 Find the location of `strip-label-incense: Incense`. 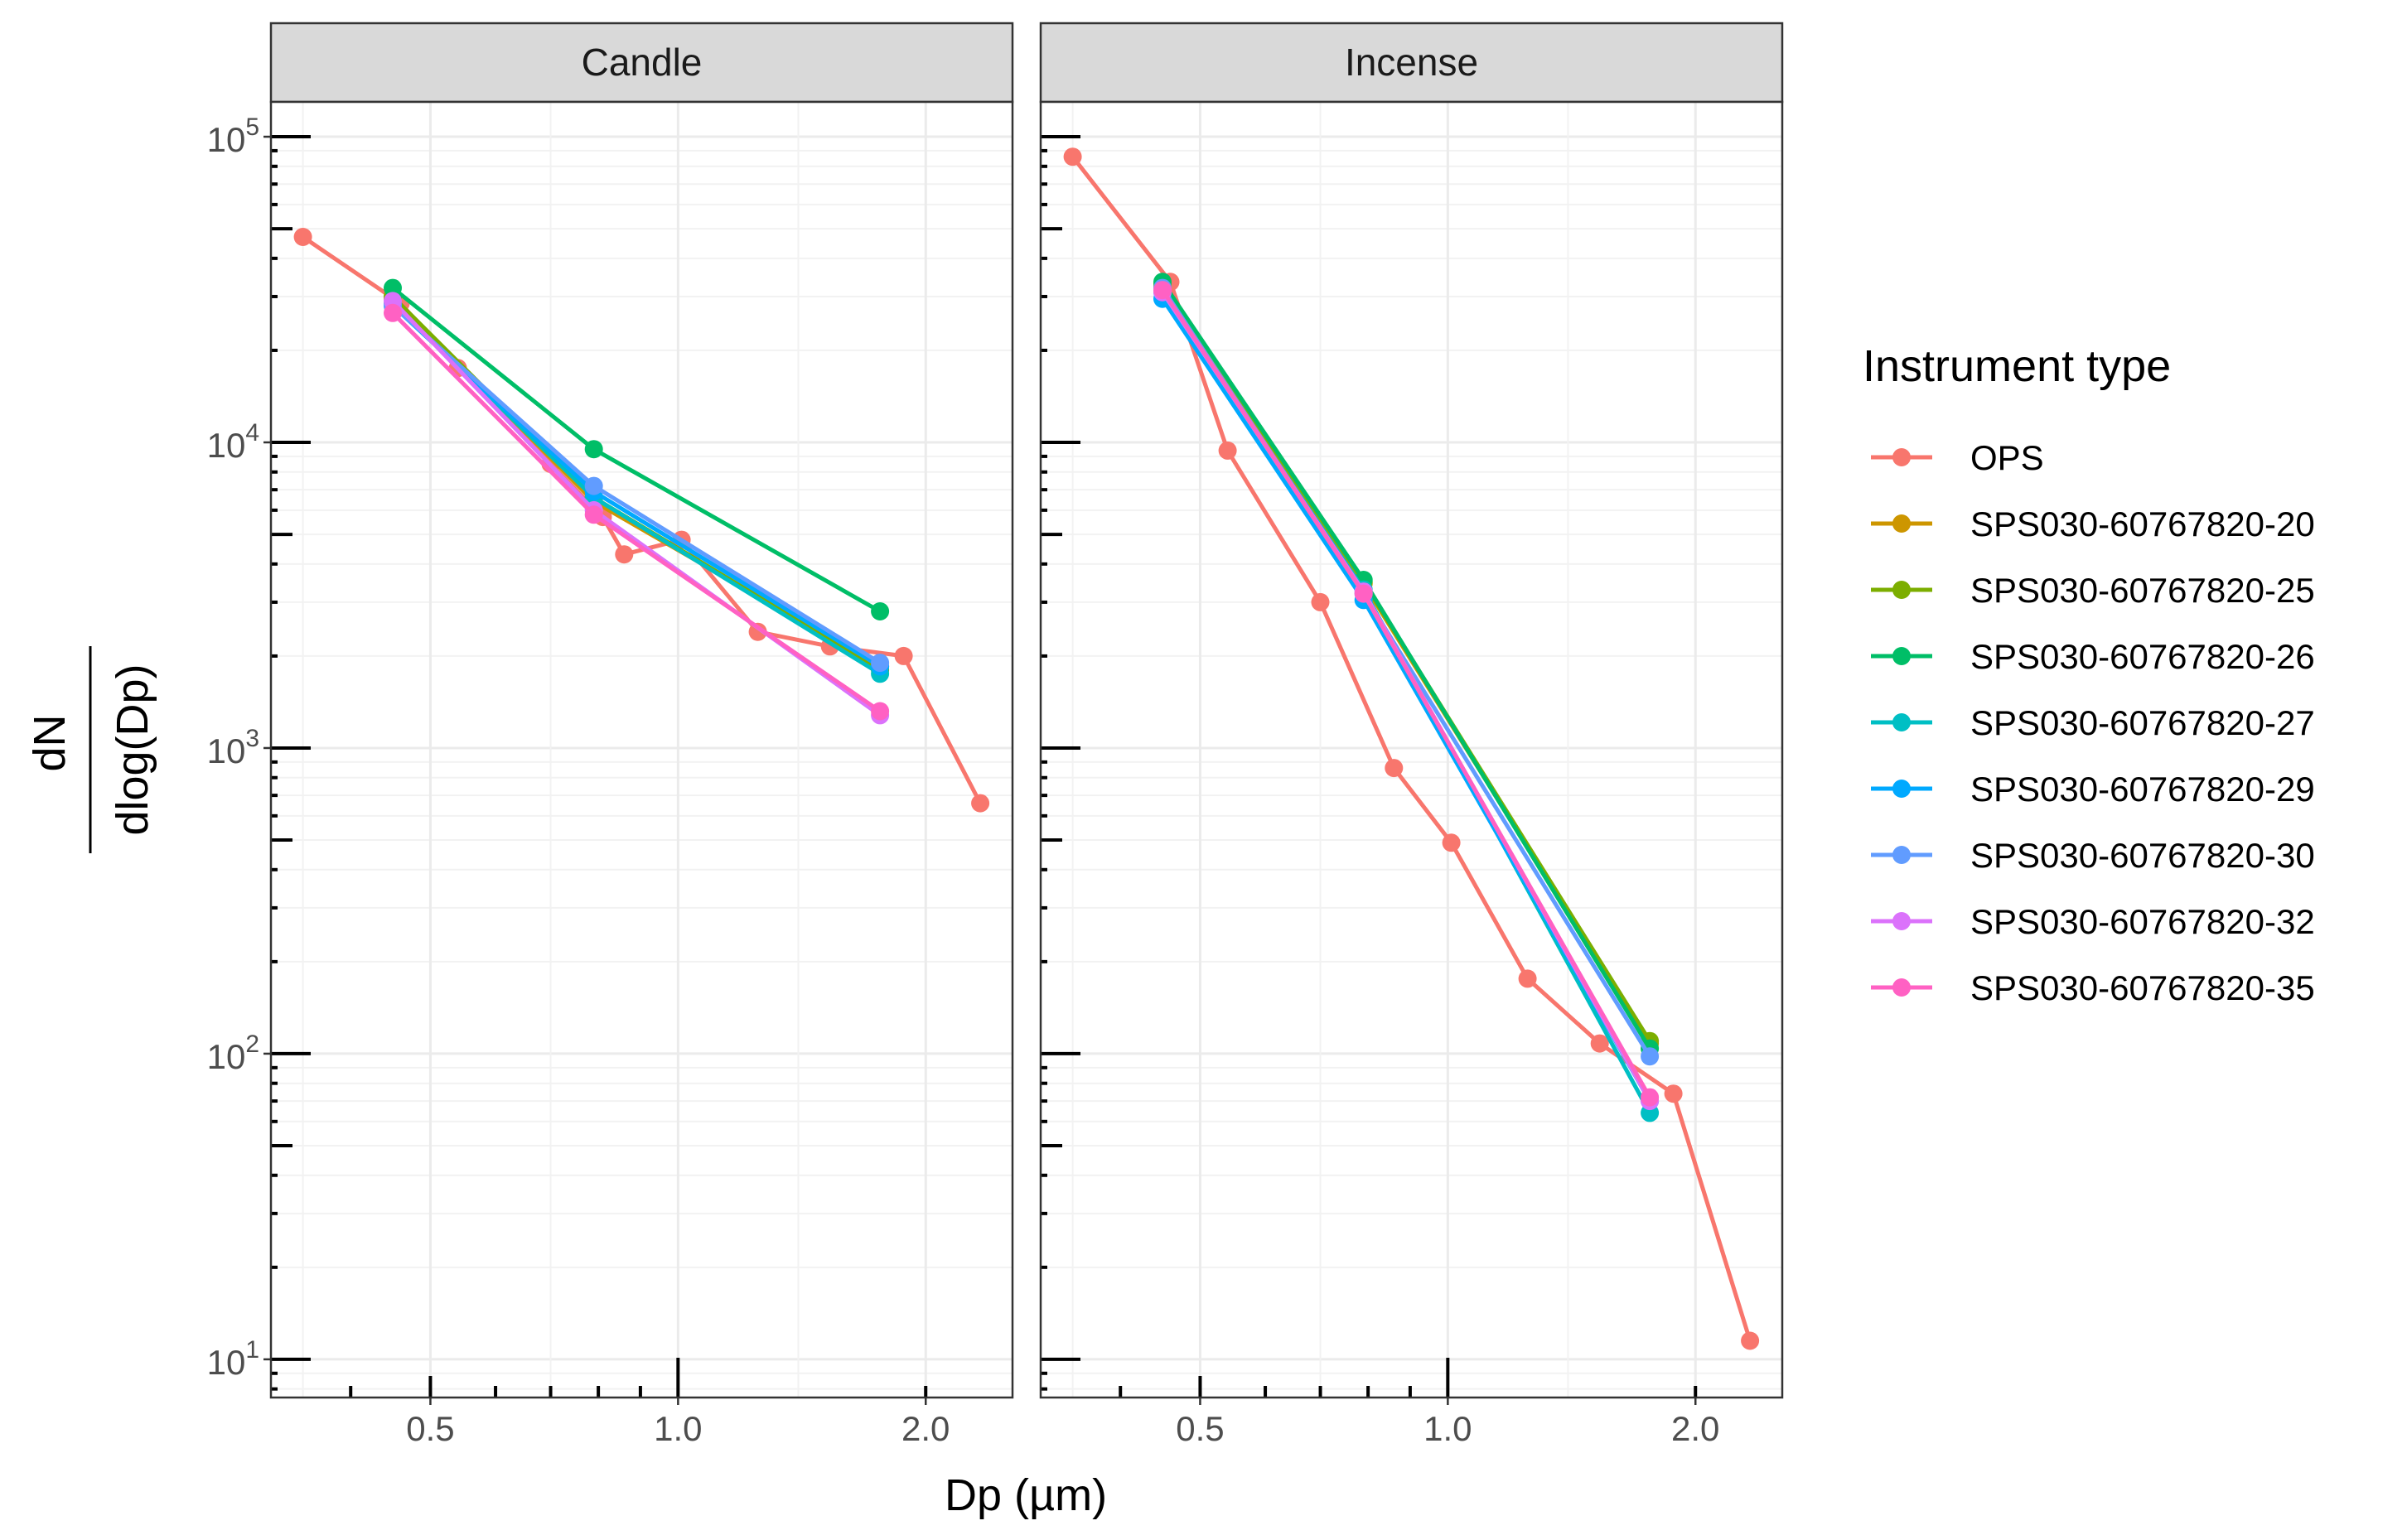

strip-label-incense: Incense is located at coordinates (1411, 62).